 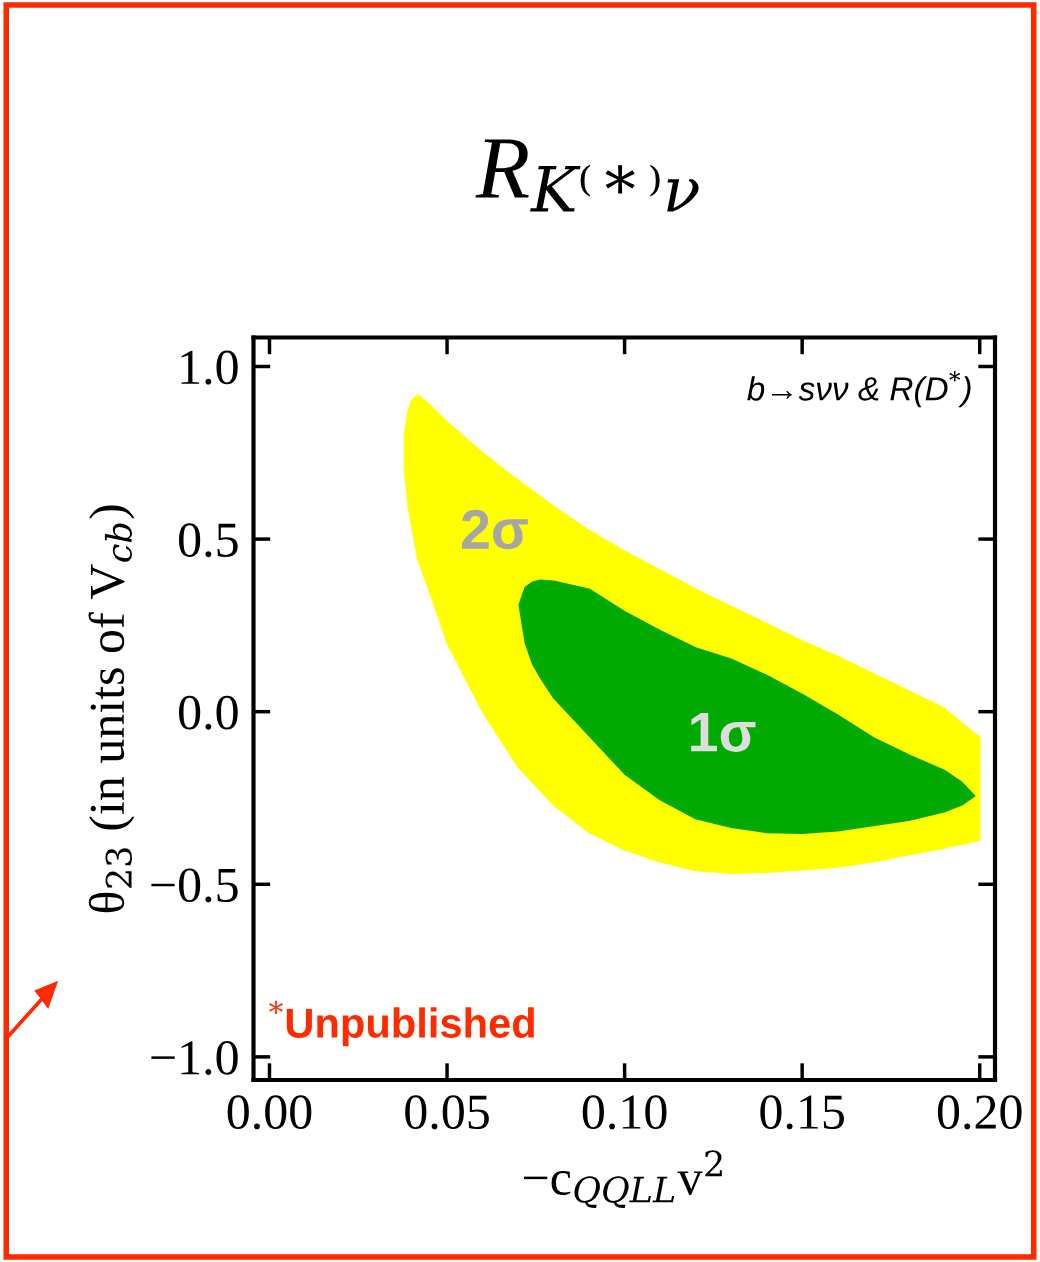 What do you see at coordinates (622, 1179) in the screenshot?
I see `x-axis-title: −c$_{QQLL}$v$^{2}$` at bounding box center [622, 1179].